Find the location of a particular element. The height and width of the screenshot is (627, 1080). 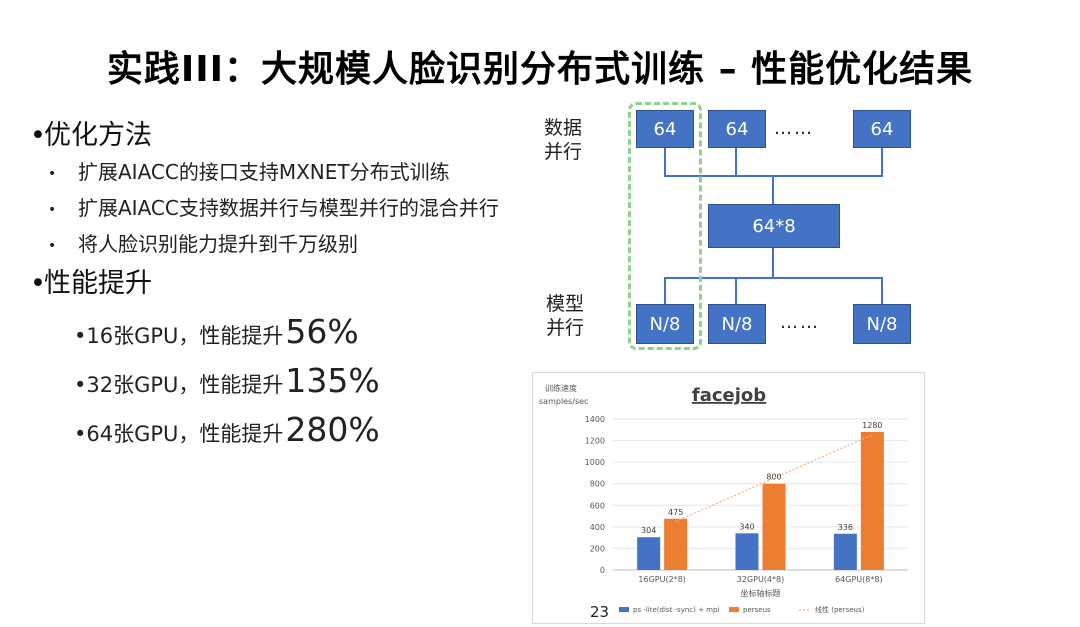

x-tick-label: 16GPU(2*8) is located at coordinates (661, 579).